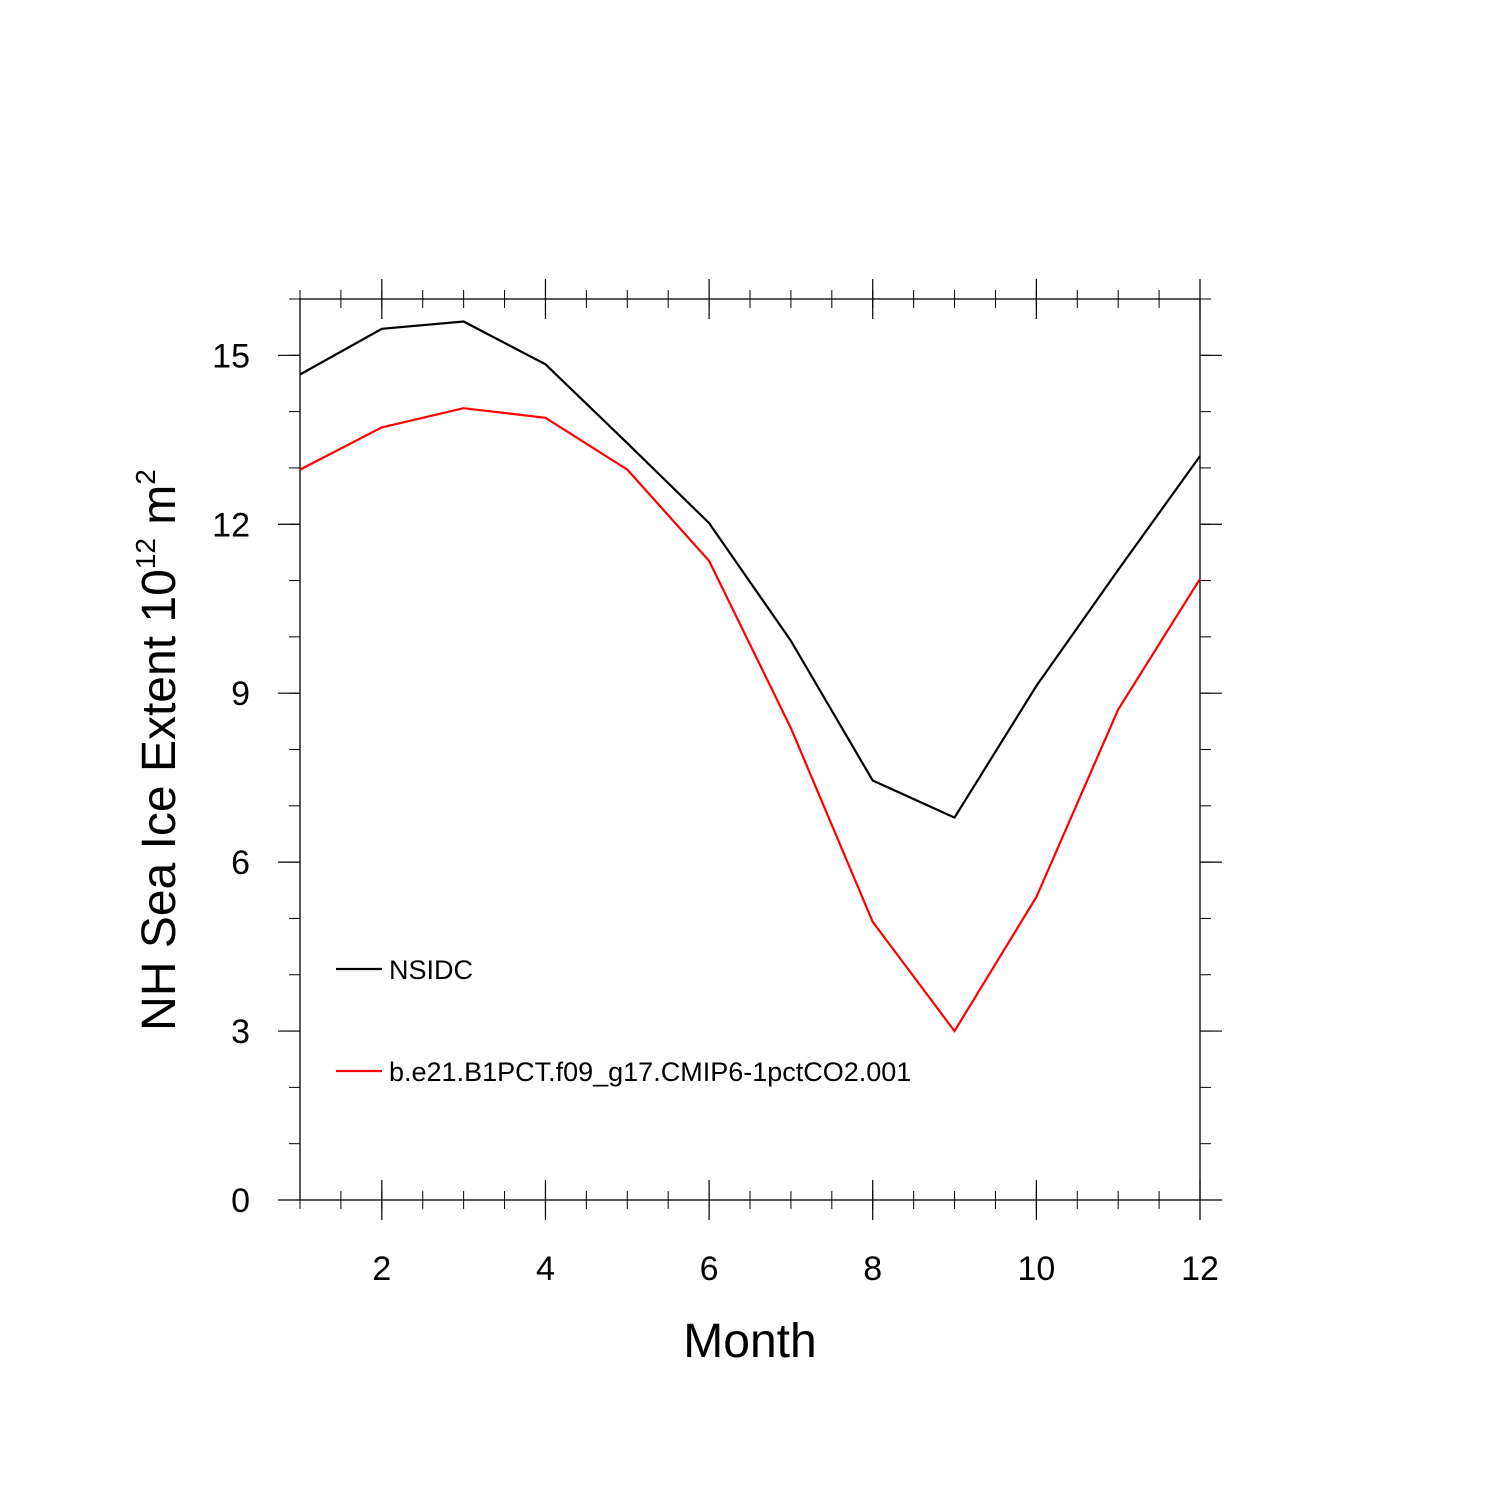  I want to click on y-axis-title-main: NH Sea Ice Extent 10, so click(159, 800).